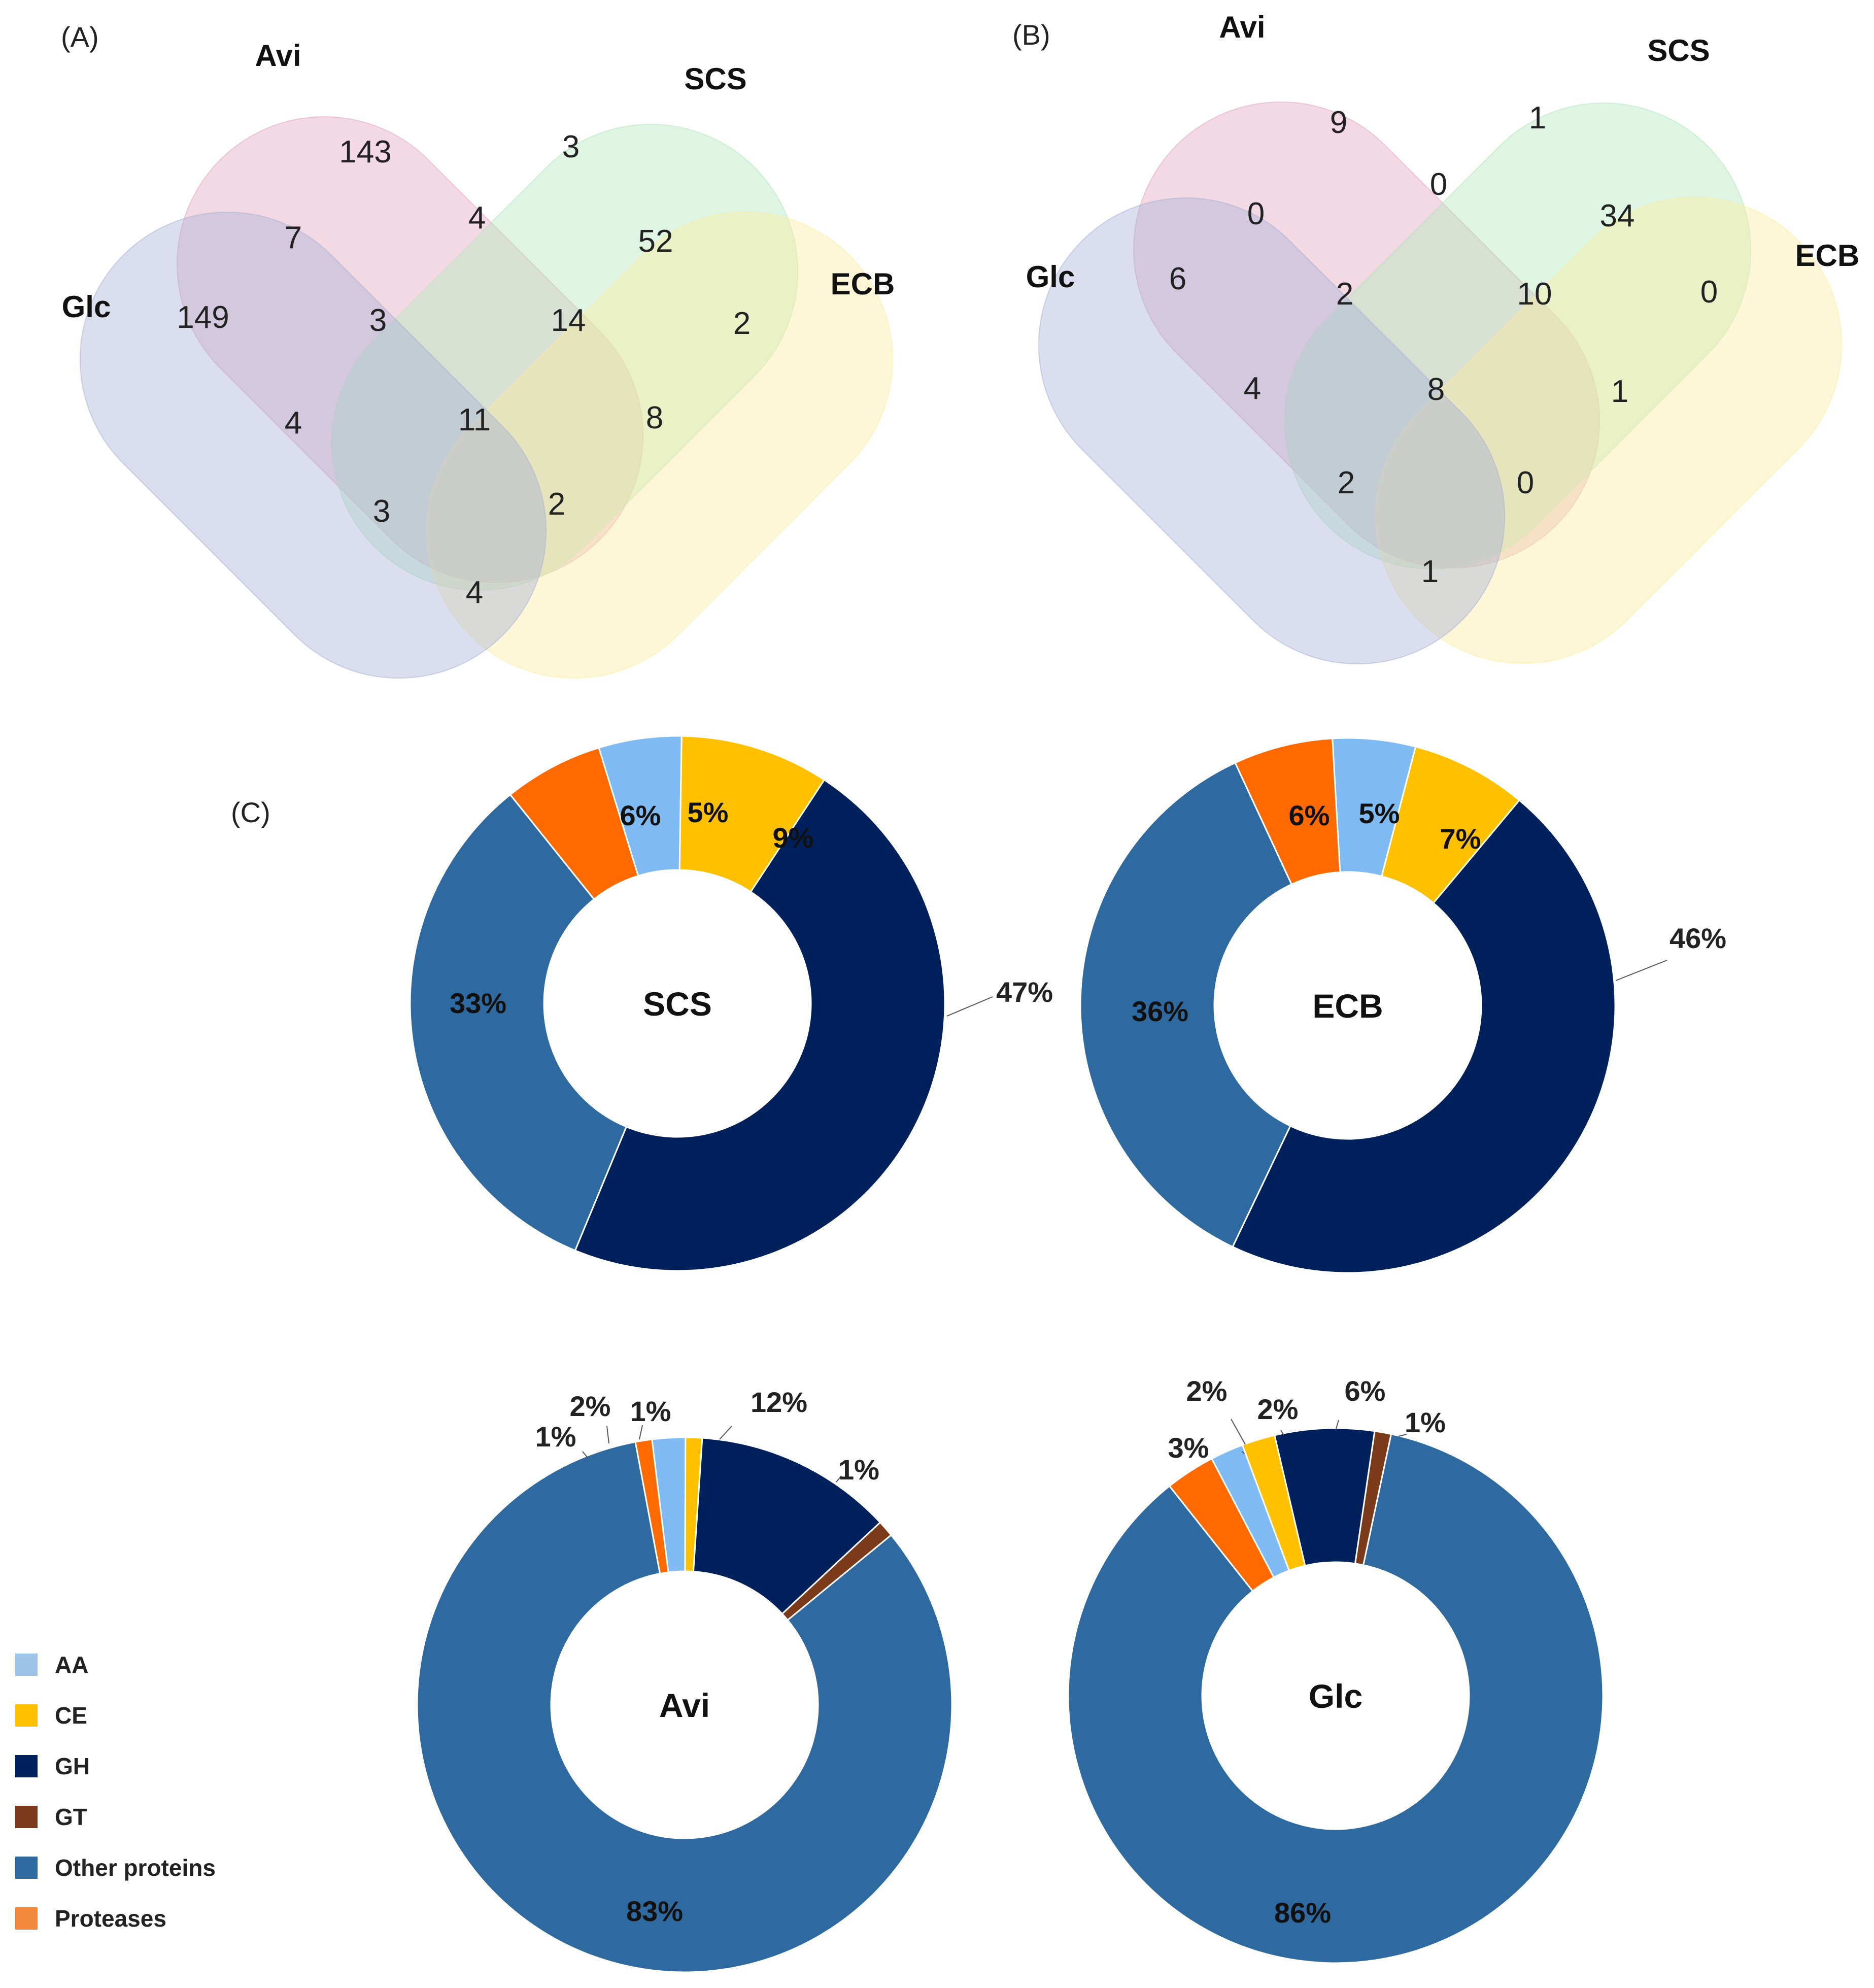 This screenshot has height=1988, width=1874. Describe the element at coordinates (1051, 277) in the screenshot. I see `venn-set-label-glc: Glc` at that location.